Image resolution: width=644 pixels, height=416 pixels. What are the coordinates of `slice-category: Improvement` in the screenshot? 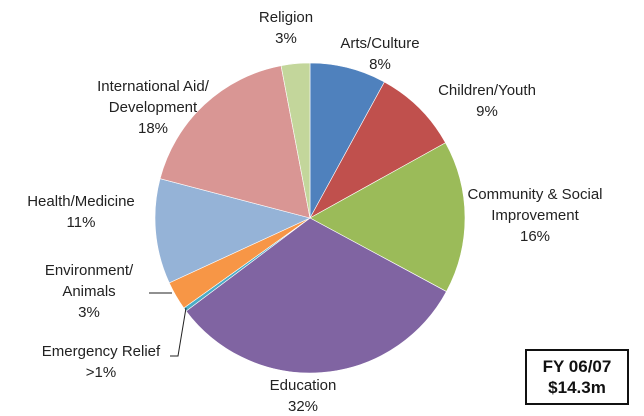 It's located at (535, 215).